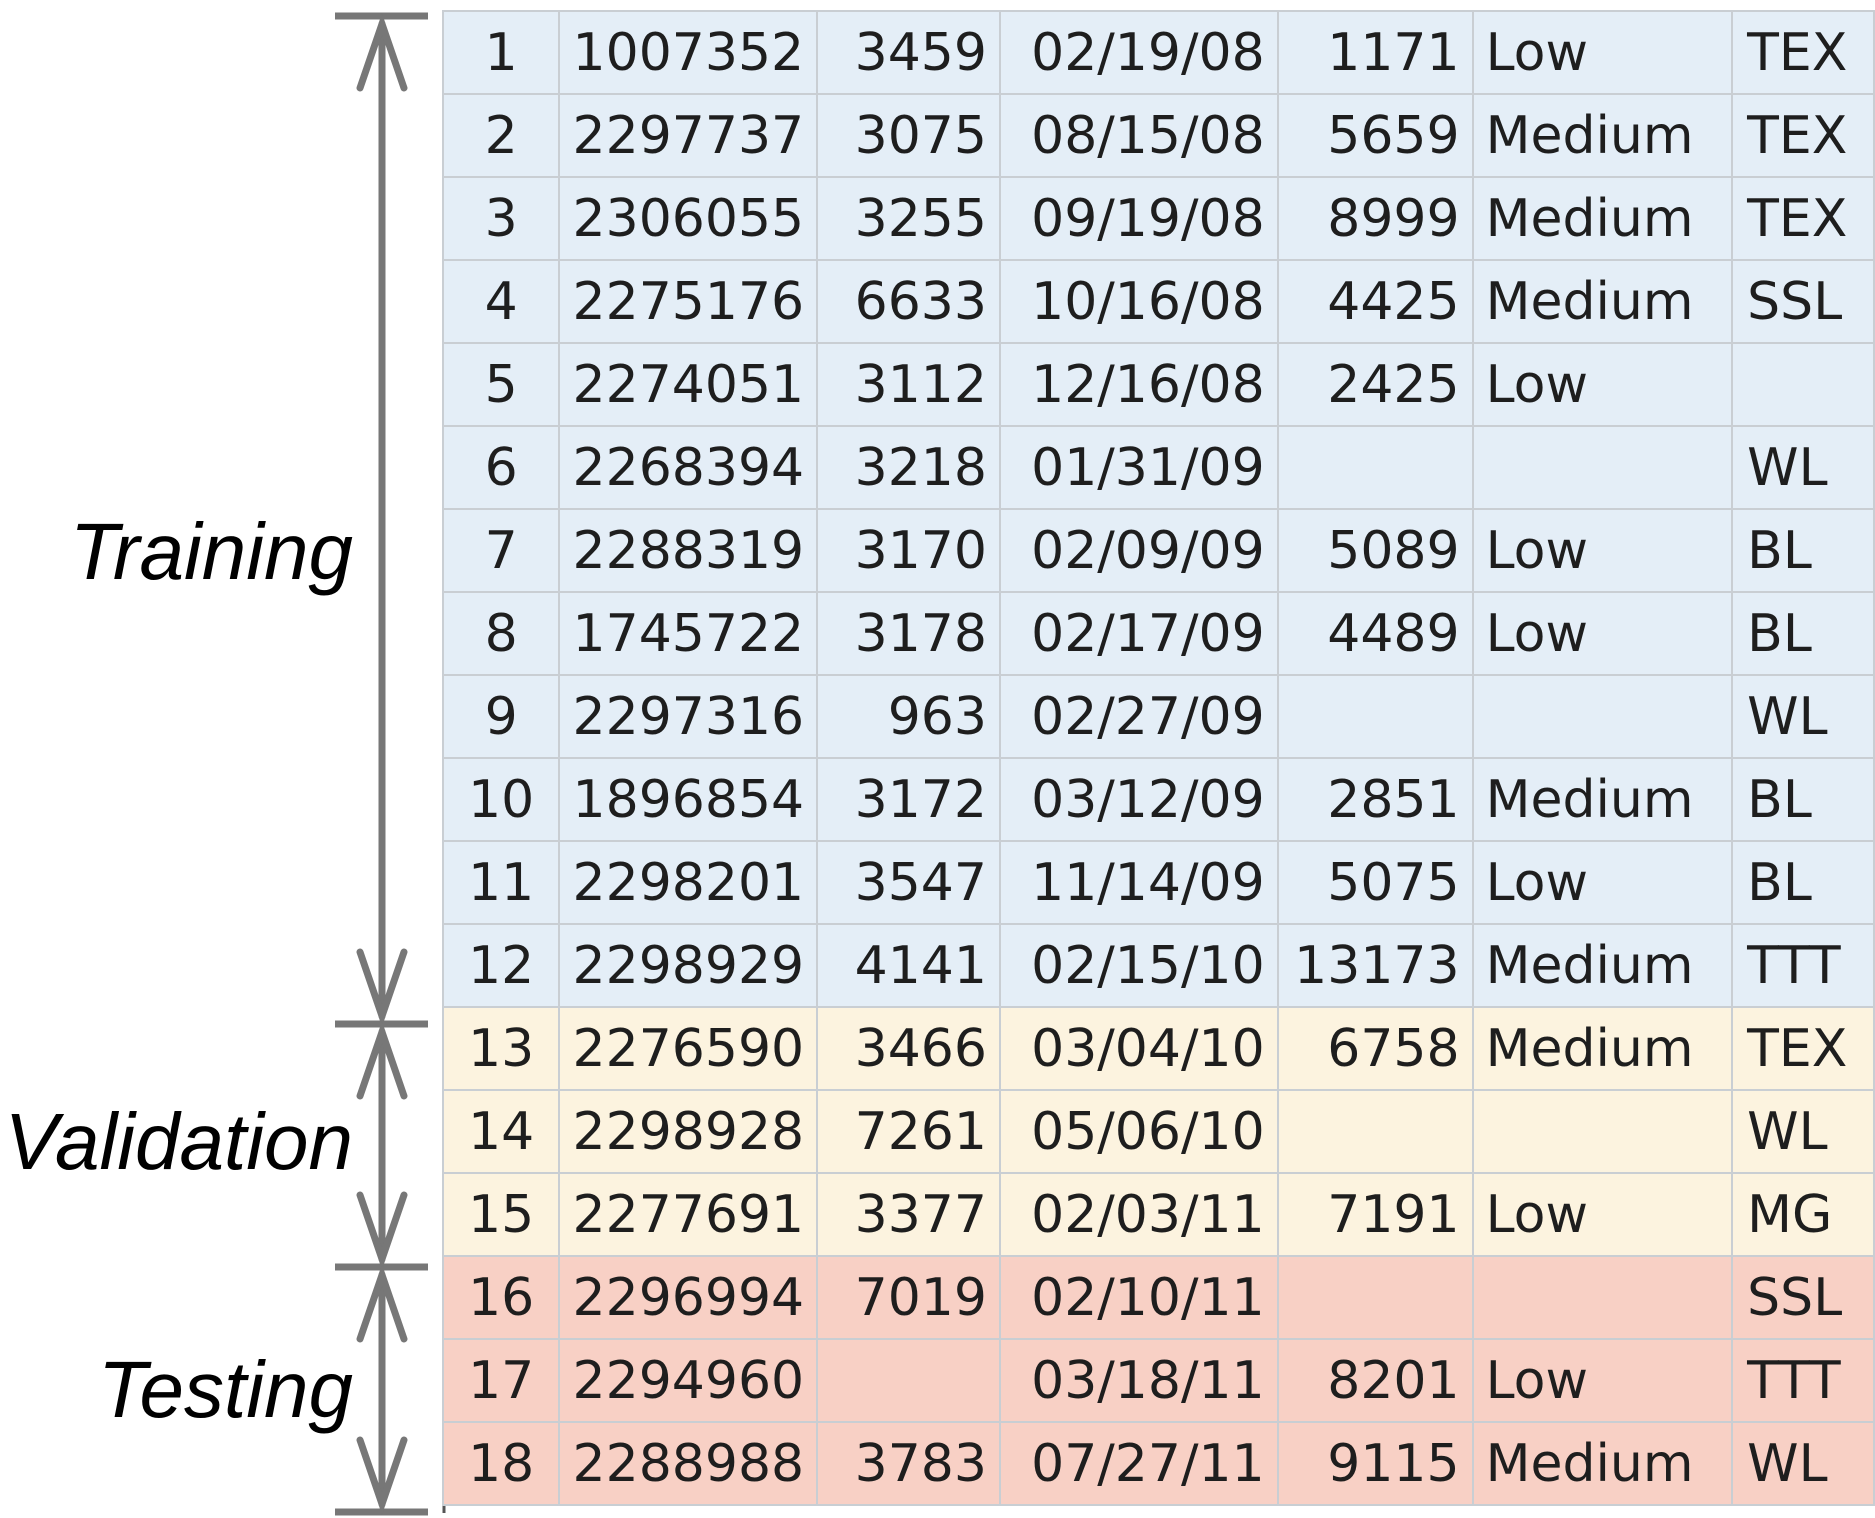 This screenshot has height=1518, width=1875. Describe the element at coordinates (1375, 52) in the screenshot. I see `value-cell: 1171` at that location.